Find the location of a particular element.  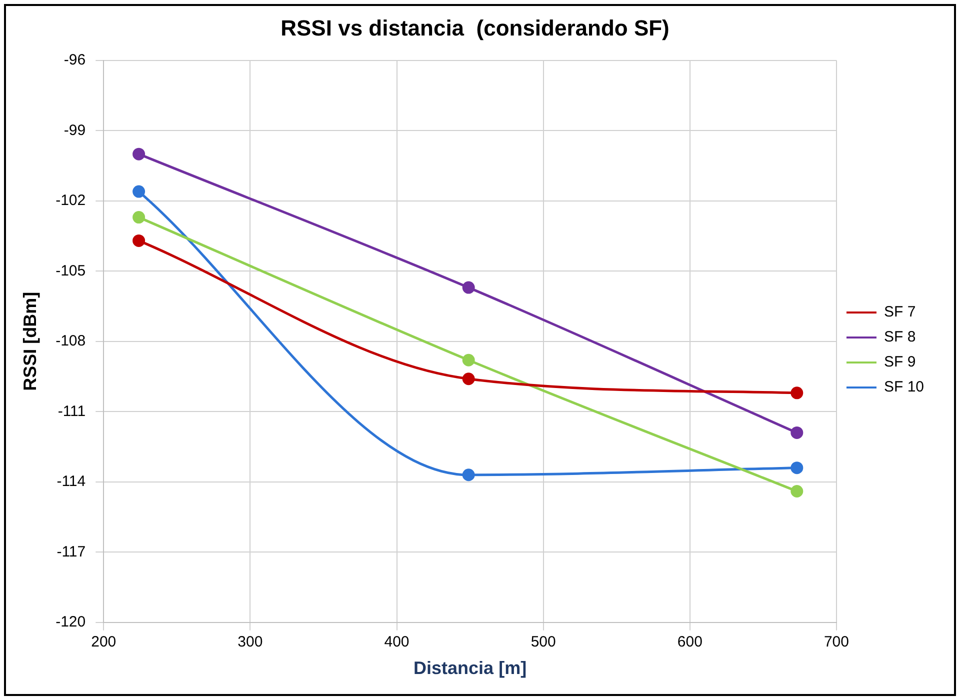

x-tick-label: 700 is located at coordinates (836, 642).